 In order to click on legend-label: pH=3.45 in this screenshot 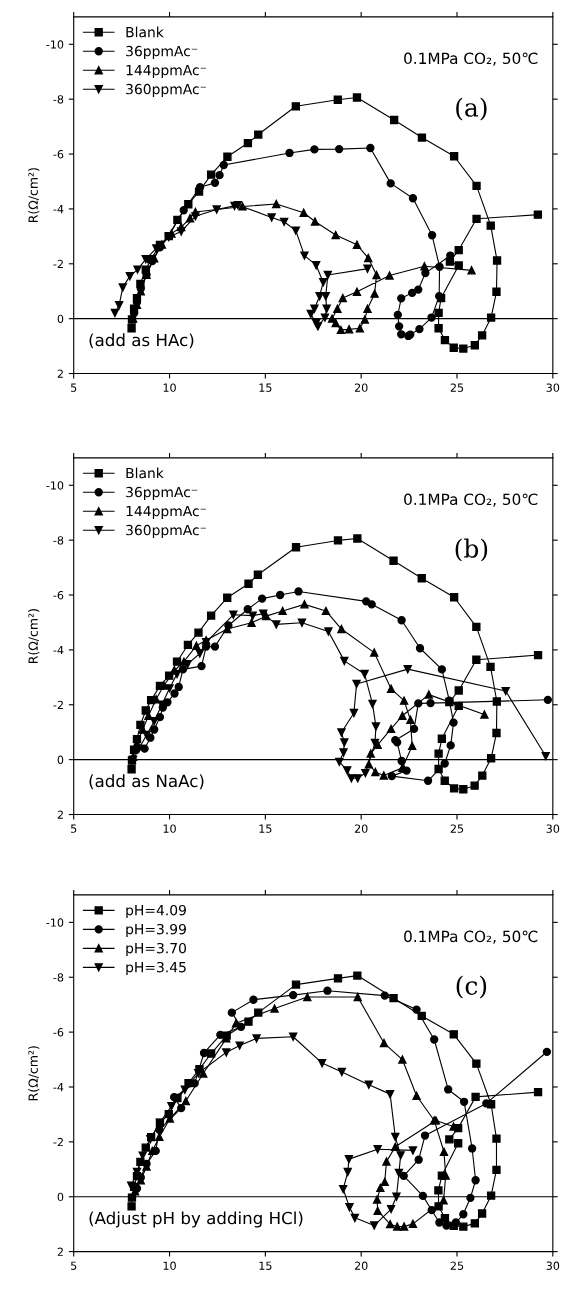, I will do `click(156, 968)`.